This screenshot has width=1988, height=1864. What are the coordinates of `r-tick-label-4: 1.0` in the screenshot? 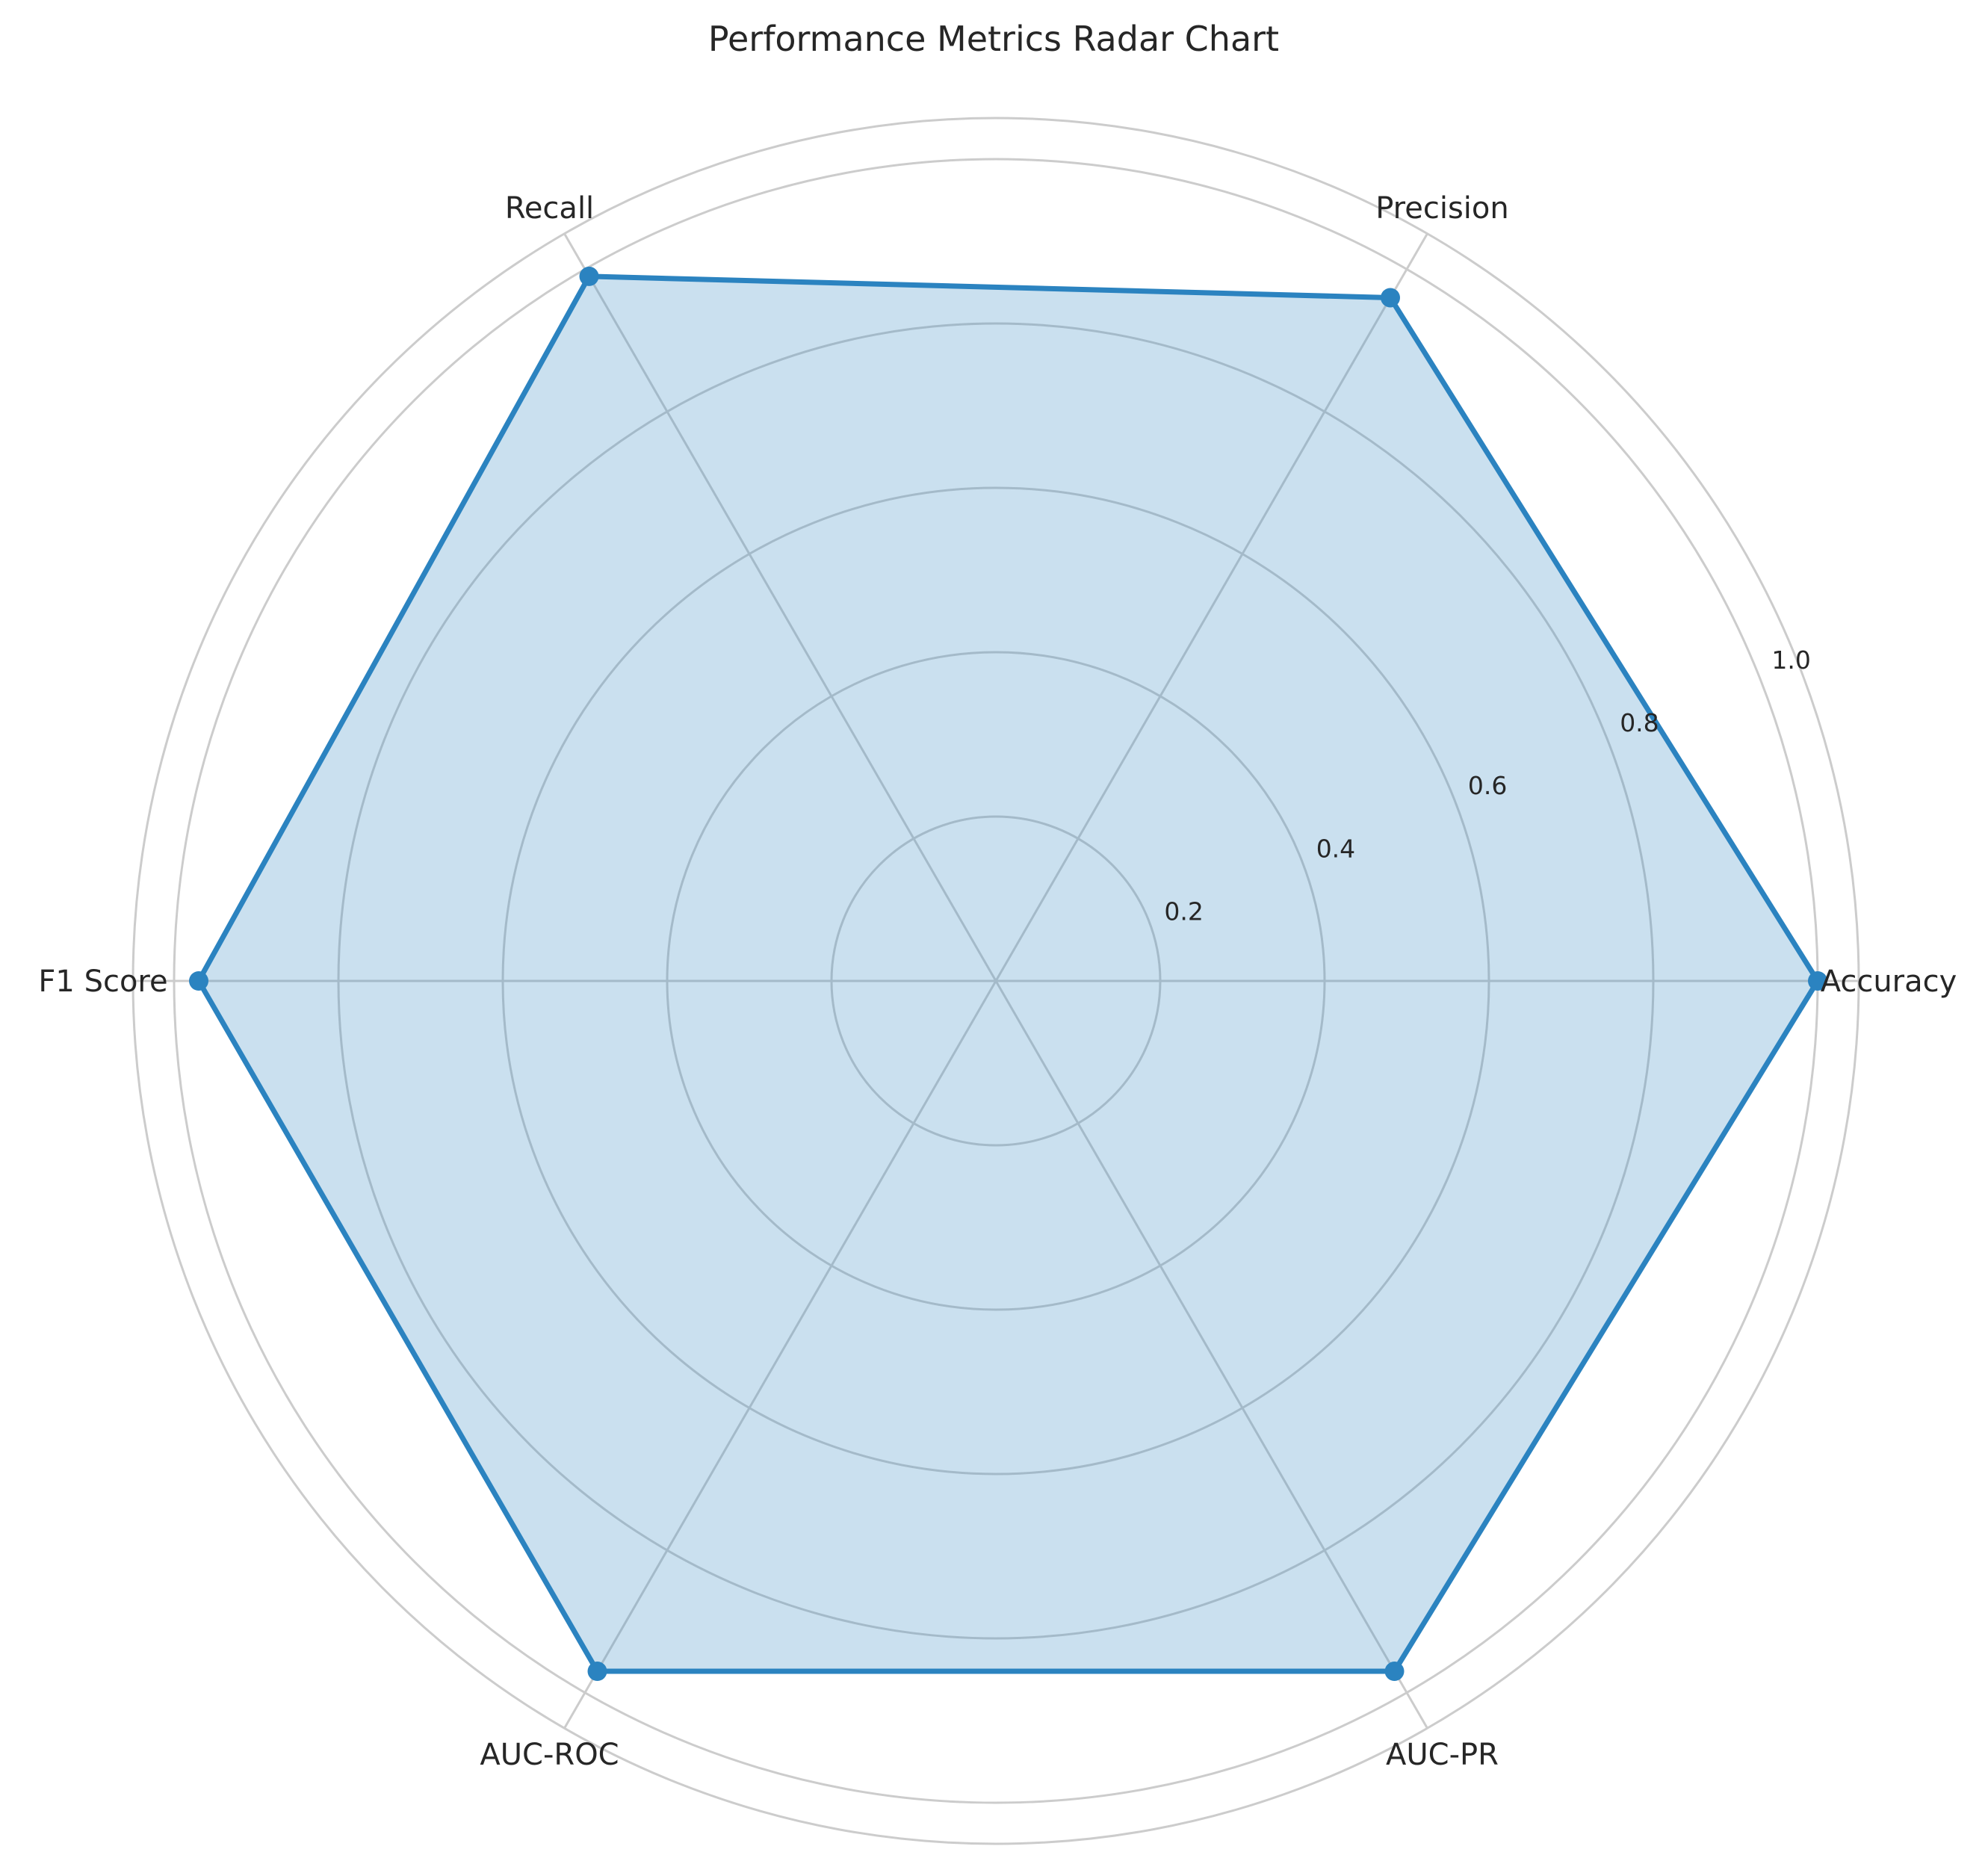 It's located at (1790, 660).